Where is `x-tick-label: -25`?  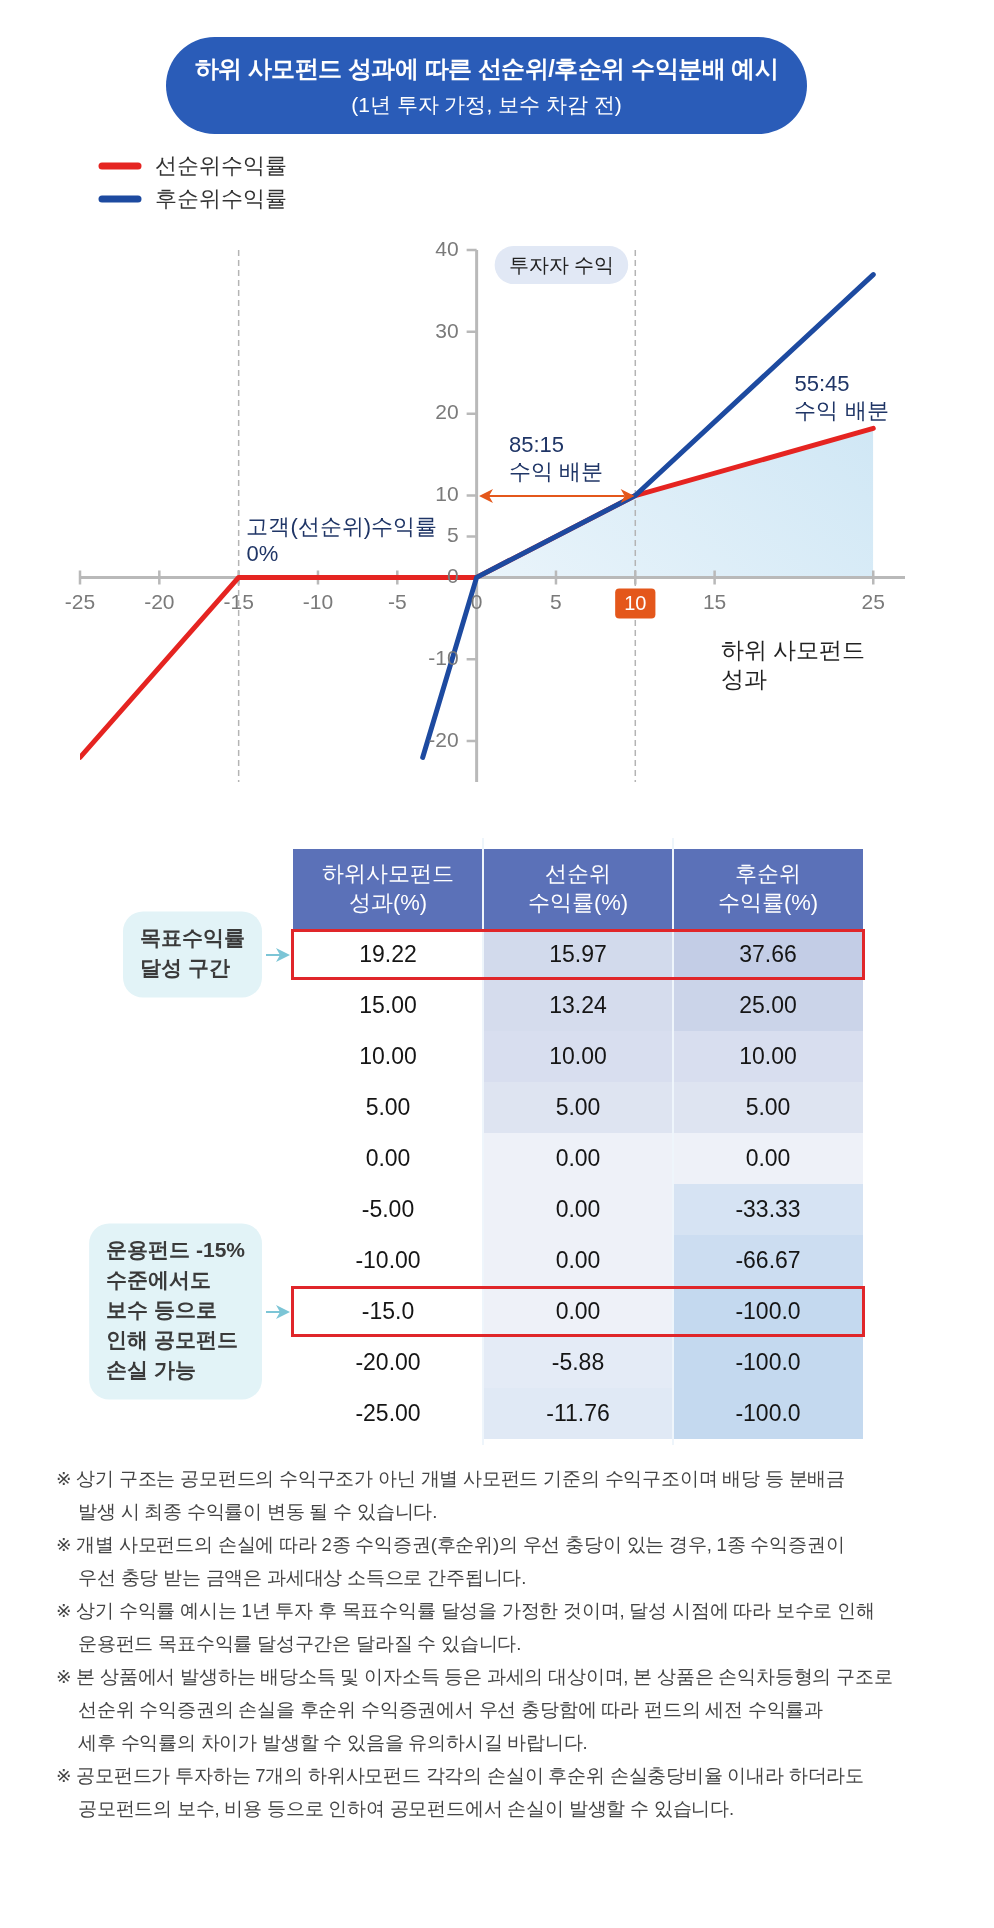
x-tick-label: -25 is located at coordinates (80, 602).